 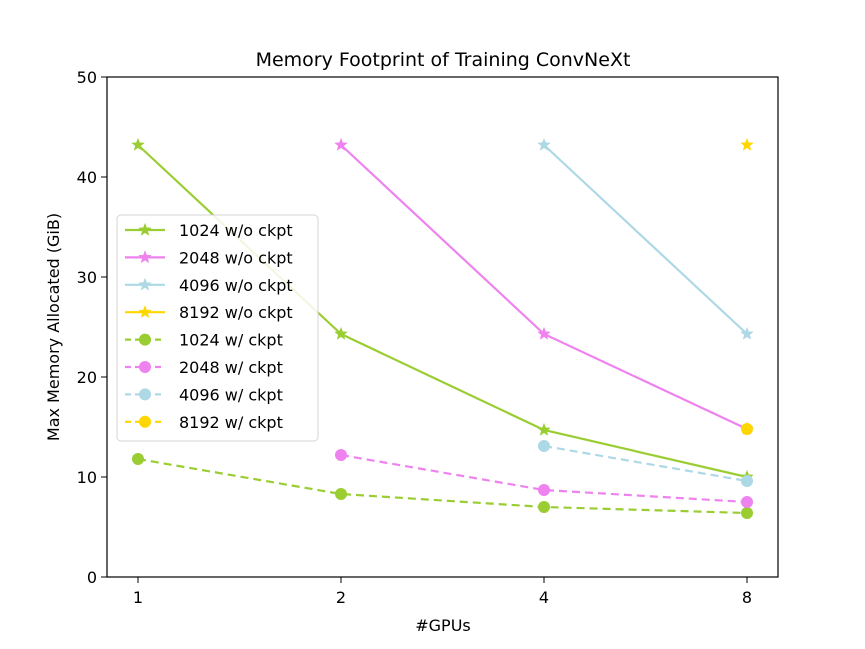 What do you see at coordinates (231, 340) in the screenshot?
I see `legend-label: 1024 w/ ckpt` at bounding box center [231, 340].